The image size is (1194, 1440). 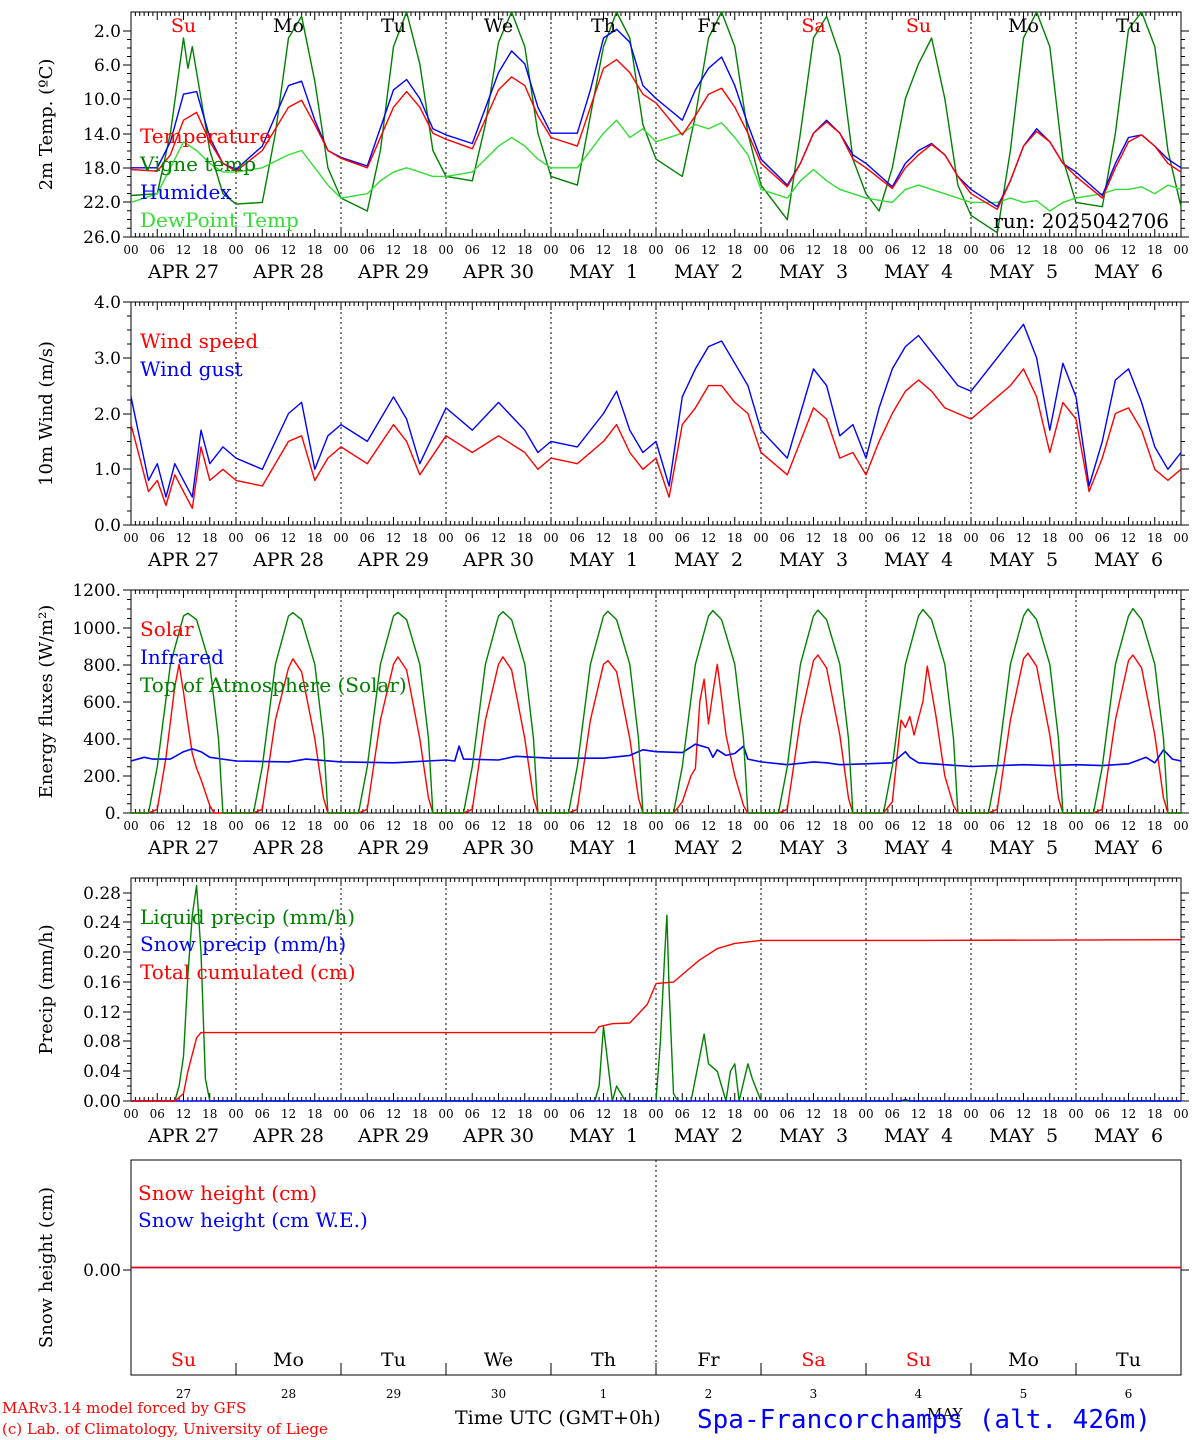 What do you see at coordinates (102, 1042) in the screenshot?
I see `y-tick-label: 0.08` at bounding box center [102, 1042].